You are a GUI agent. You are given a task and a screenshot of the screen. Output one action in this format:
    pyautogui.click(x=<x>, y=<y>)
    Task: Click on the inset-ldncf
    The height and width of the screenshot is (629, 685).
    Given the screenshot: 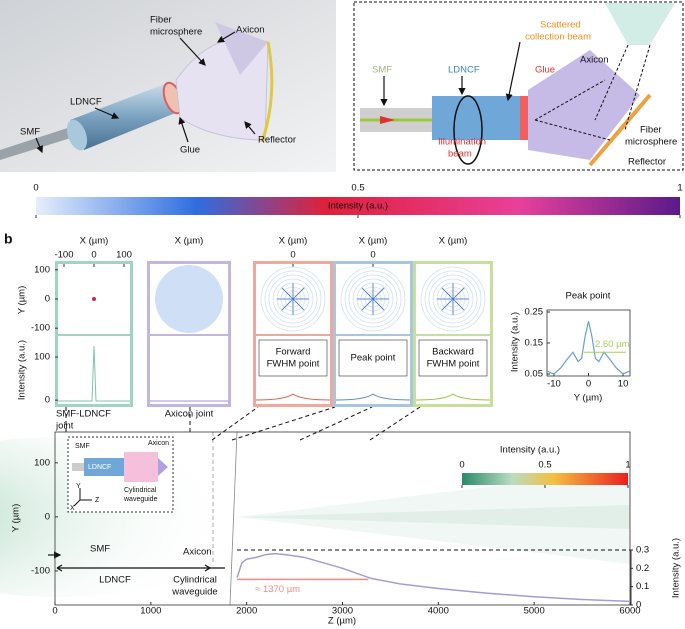 What is the action you would take?
    pyautogui.click(x=104, y=467)
    